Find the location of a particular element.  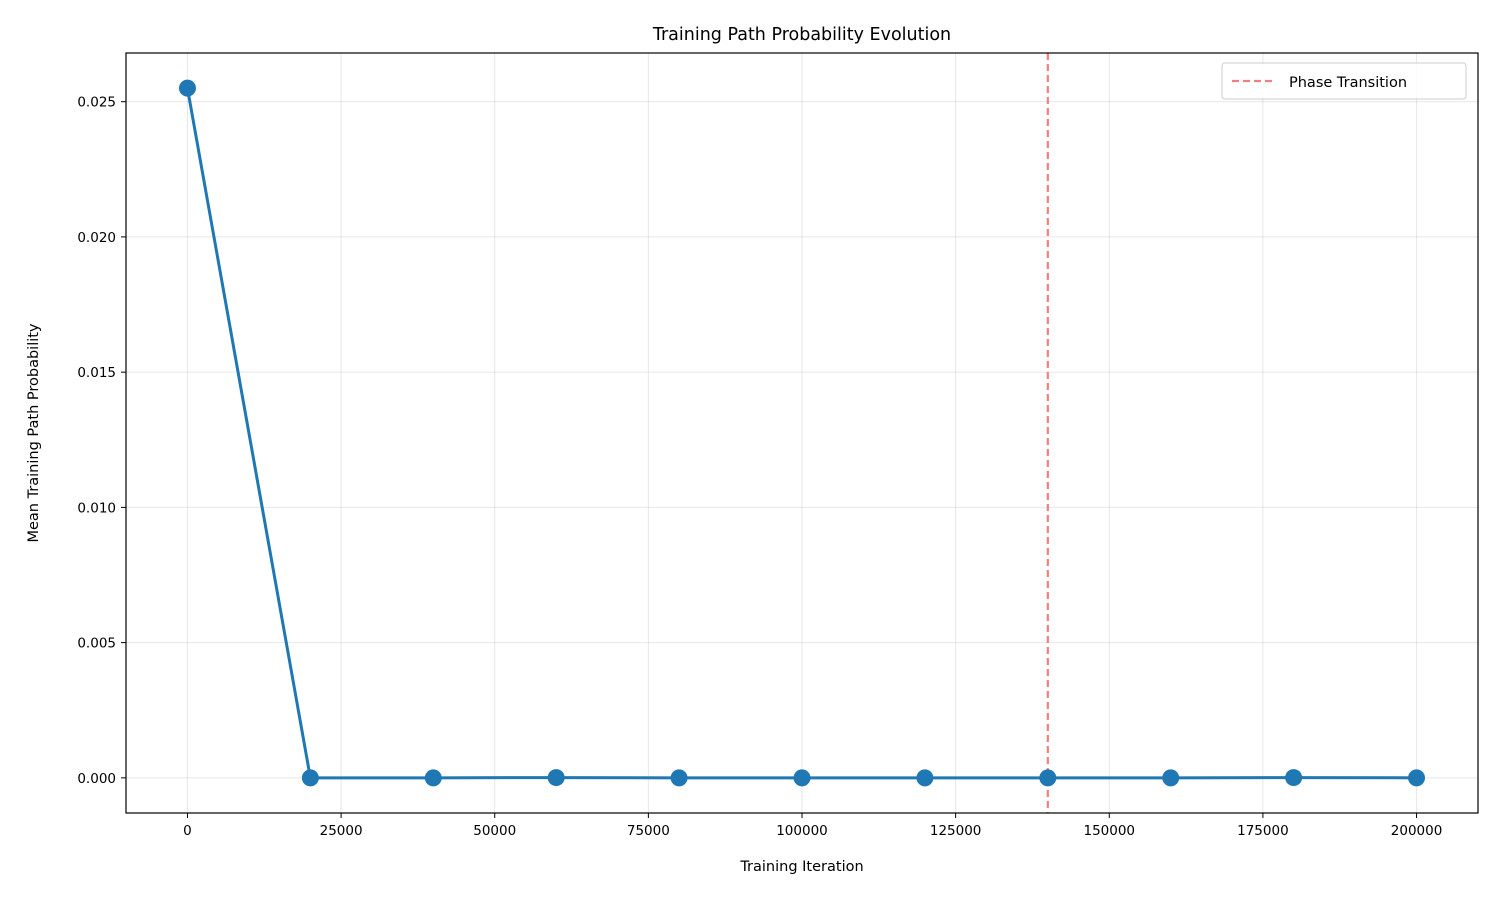

y-axis-label: Mean Training Path Probability is located at coordinates (34, 432).